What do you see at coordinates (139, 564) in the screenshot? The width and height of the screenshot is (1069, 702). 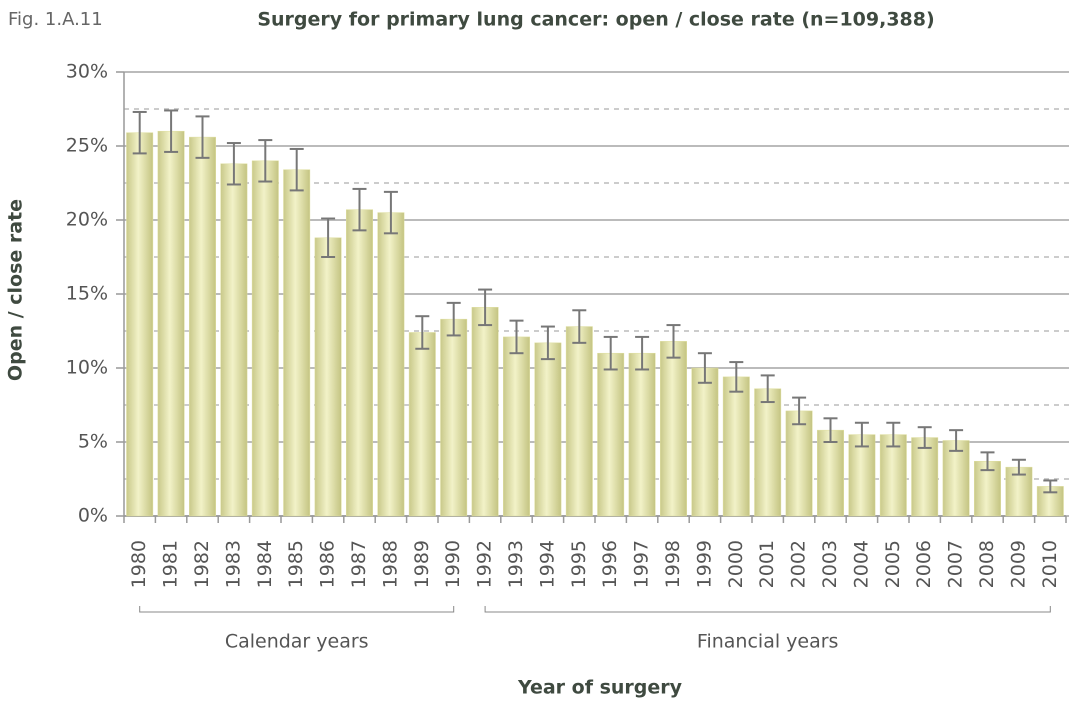 I see `x-tick-label: 1980` at bounding box center [139, 564].